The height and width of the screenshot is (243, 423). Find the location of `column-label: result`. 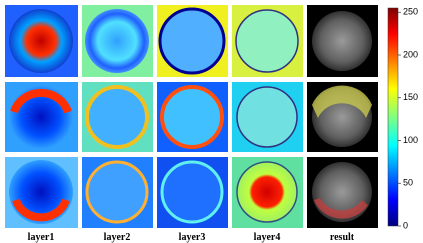

column-label: result is located at coordinates (342, 237).